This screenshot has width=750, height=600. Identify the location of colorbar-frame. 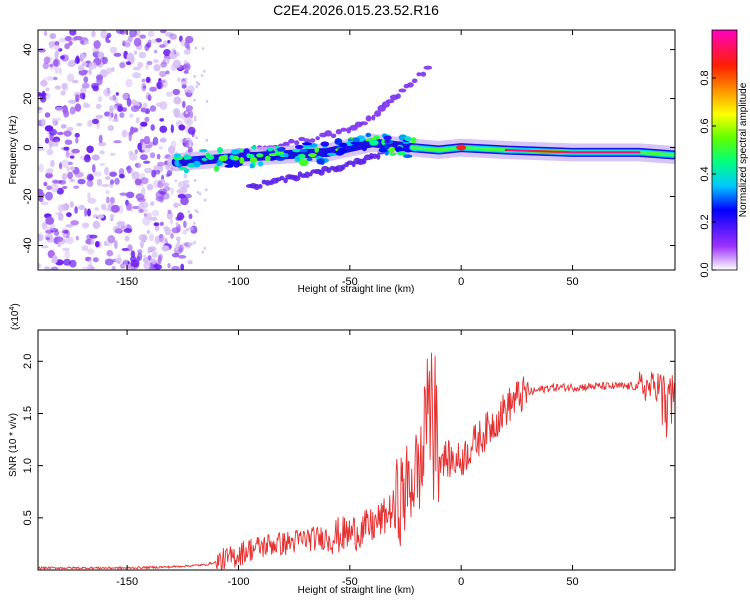
(724, 150).